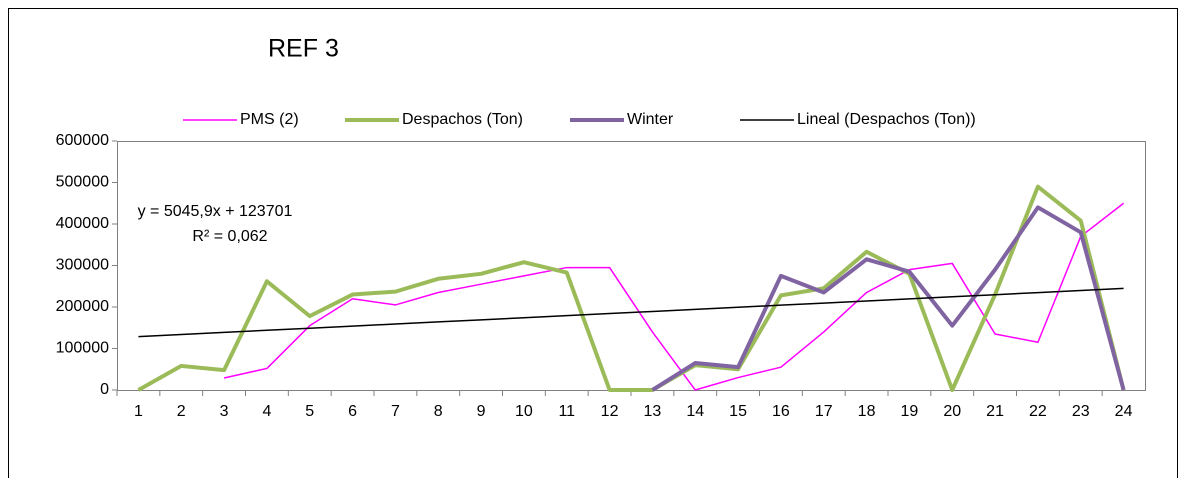  I want to click on x-tick-label: 18, so click(867, 411).